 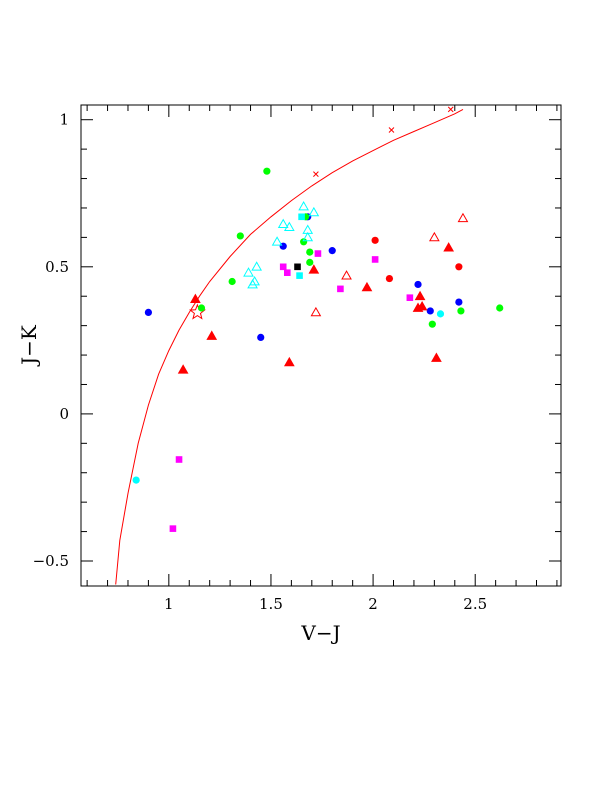 I want to click on y-tick-label: −0.5, so click(x=51, y=561).